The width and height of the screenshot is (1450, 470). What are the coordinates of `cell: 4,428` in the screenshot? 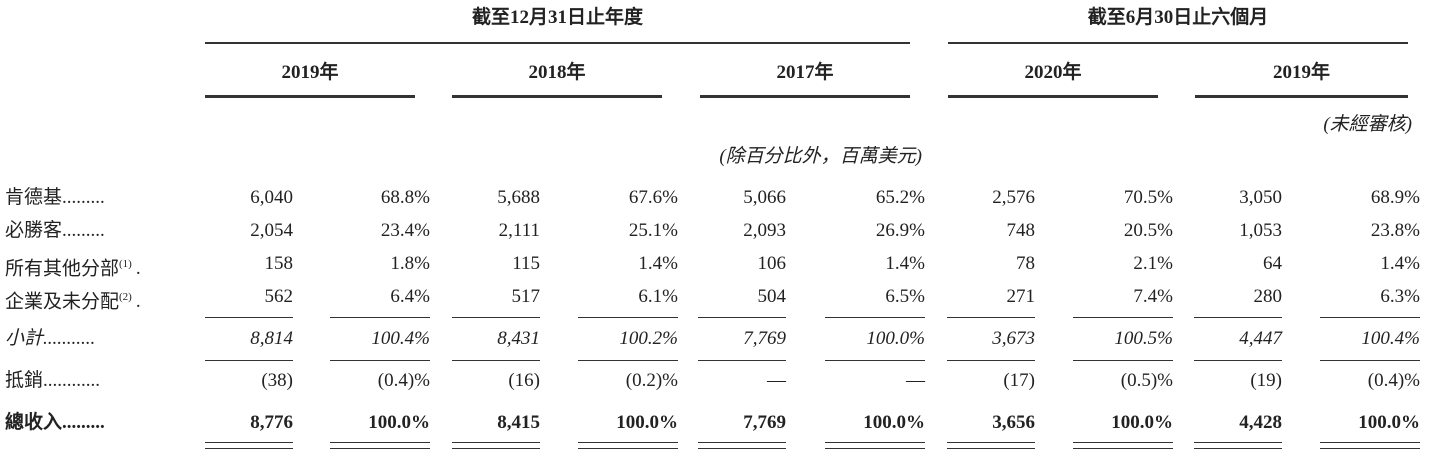 It's located at (1260, 422).